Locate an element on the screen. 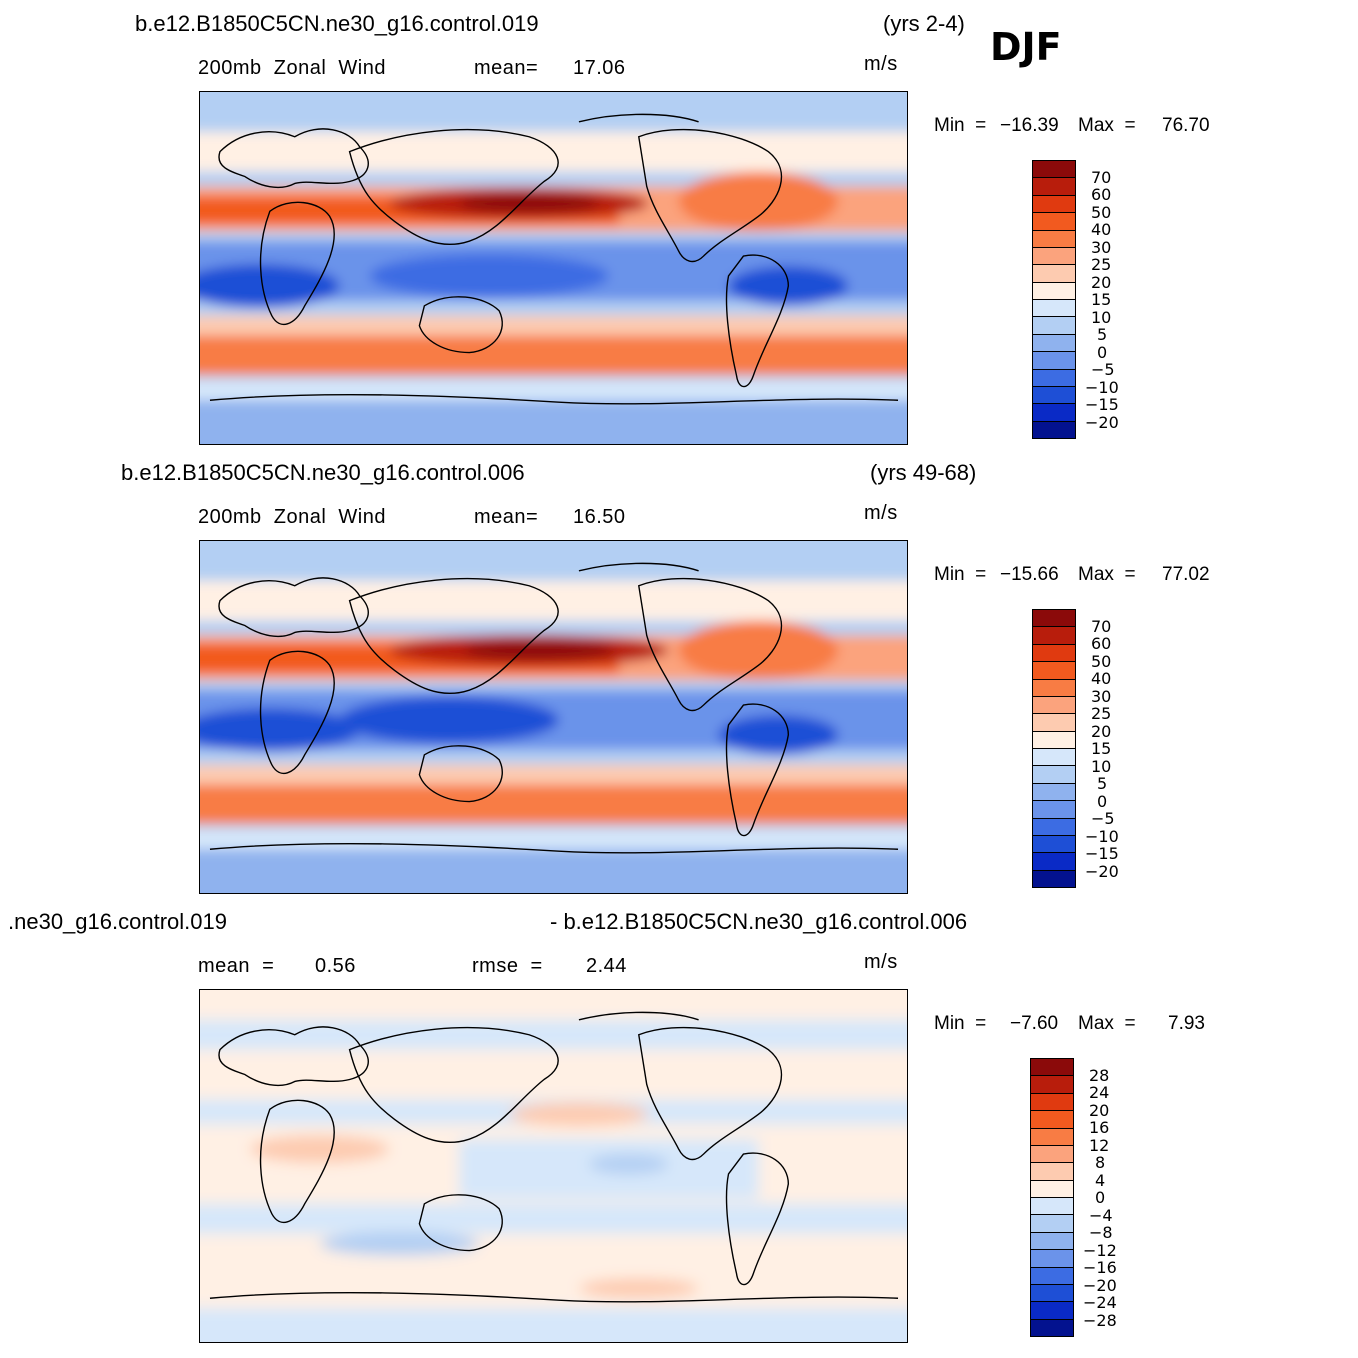 The width and height of the screenshot is (1358, 1358). panel1-contours is located at coordinates (553, 268).